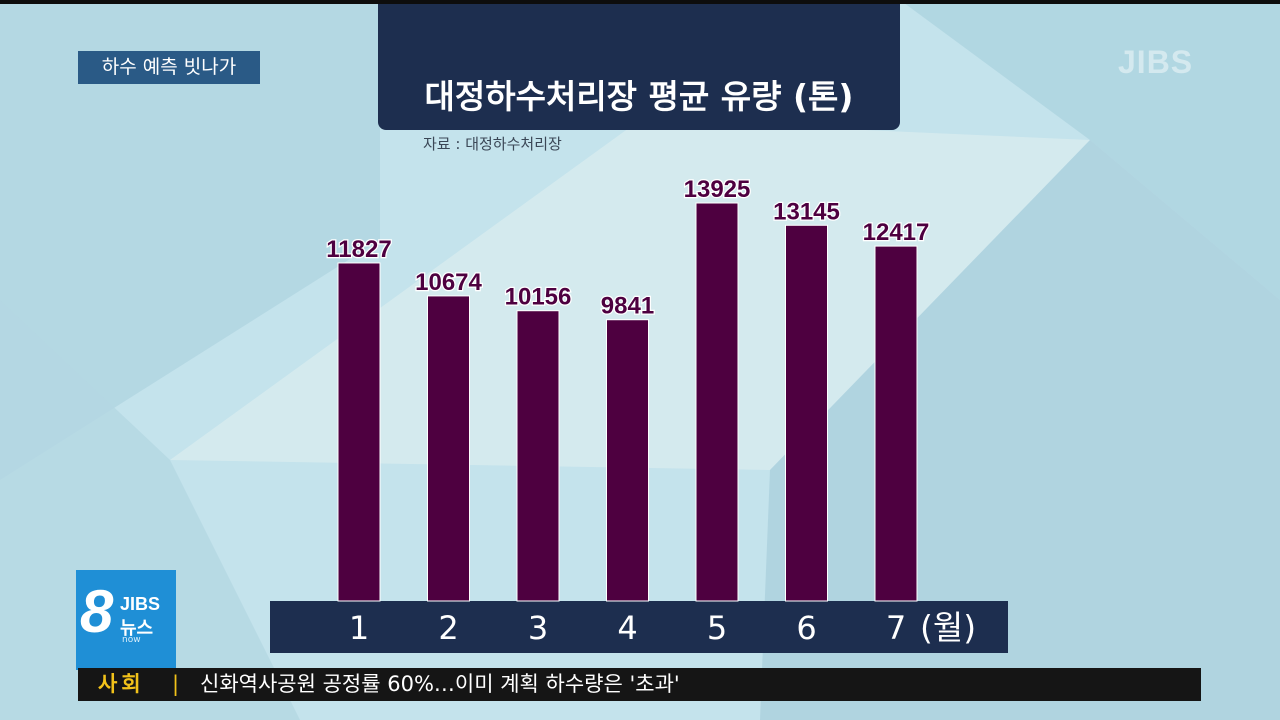 The width and height of the screenshot is (1280, 720). I want to click on x-tick-3: 3, so click(538, 628).